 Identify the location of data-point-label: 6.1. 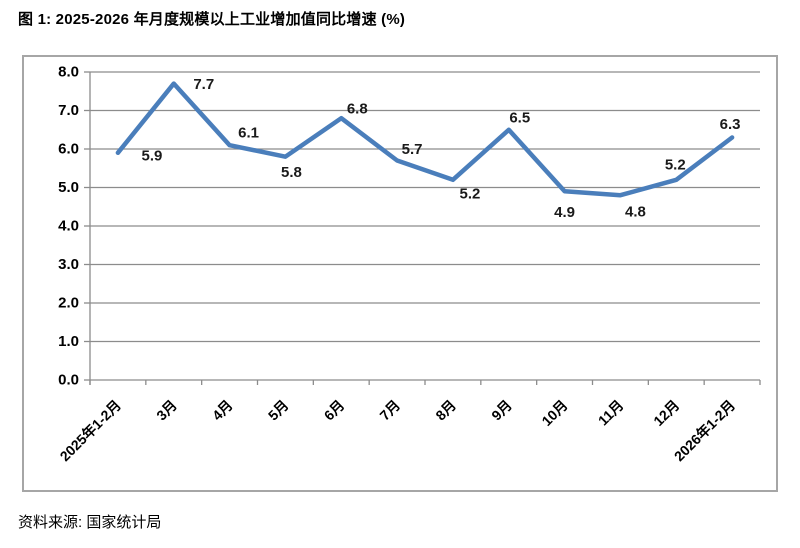
(248, 133).